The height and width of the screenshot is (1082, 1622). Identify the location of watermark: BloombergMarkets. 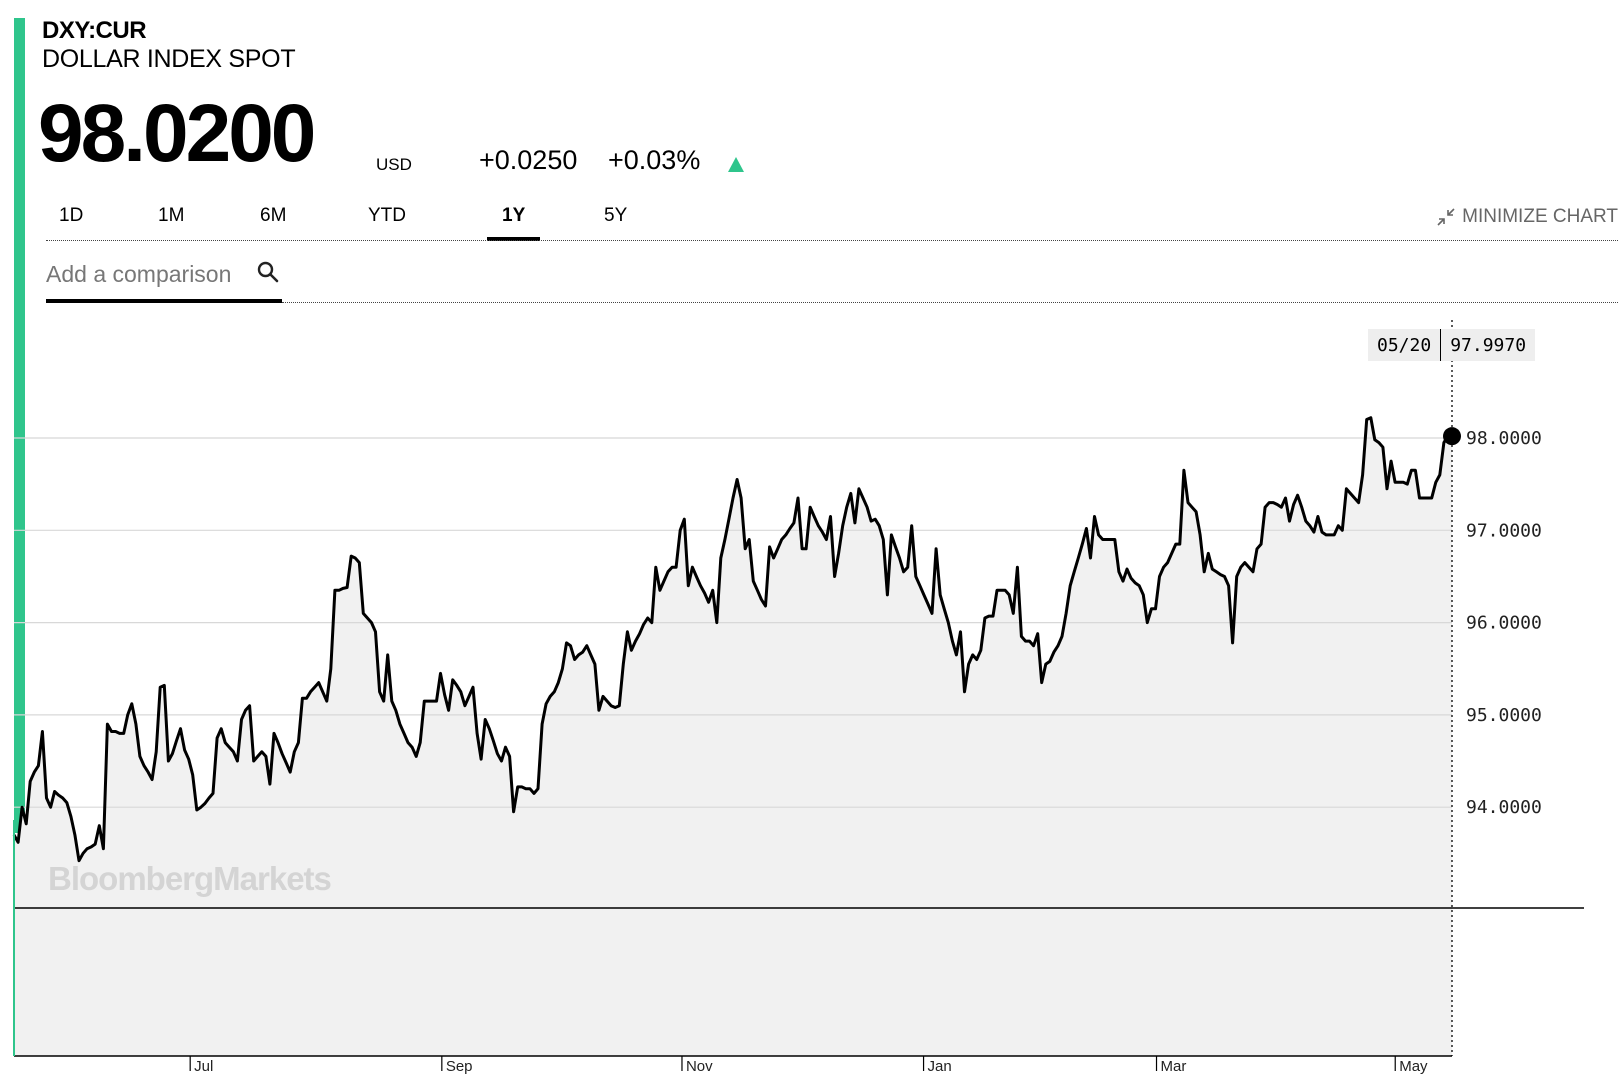
(190, 878).